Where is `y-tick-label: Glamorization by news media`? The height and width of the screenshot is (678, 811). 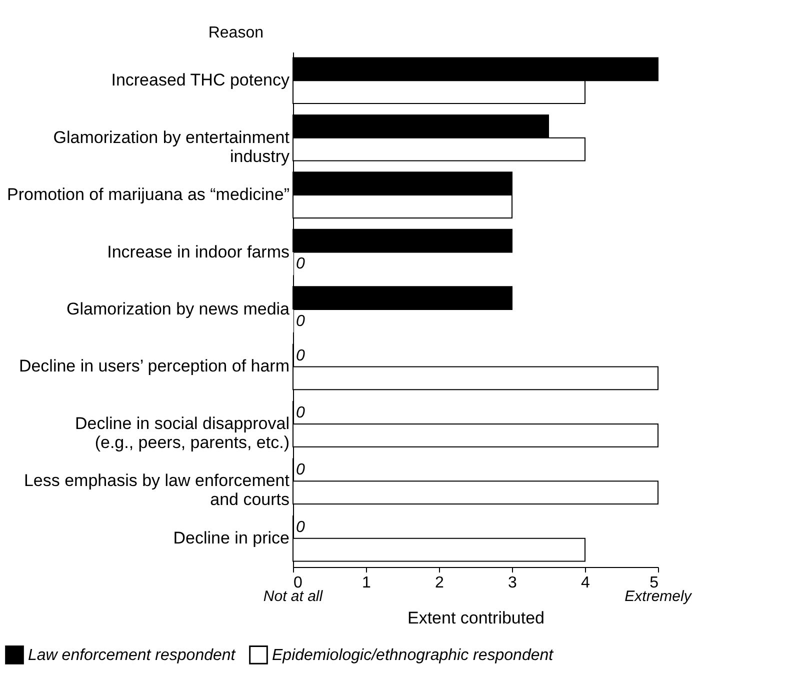
y-tick-label: Glamorization by news media is located at coordinates (178, 309).